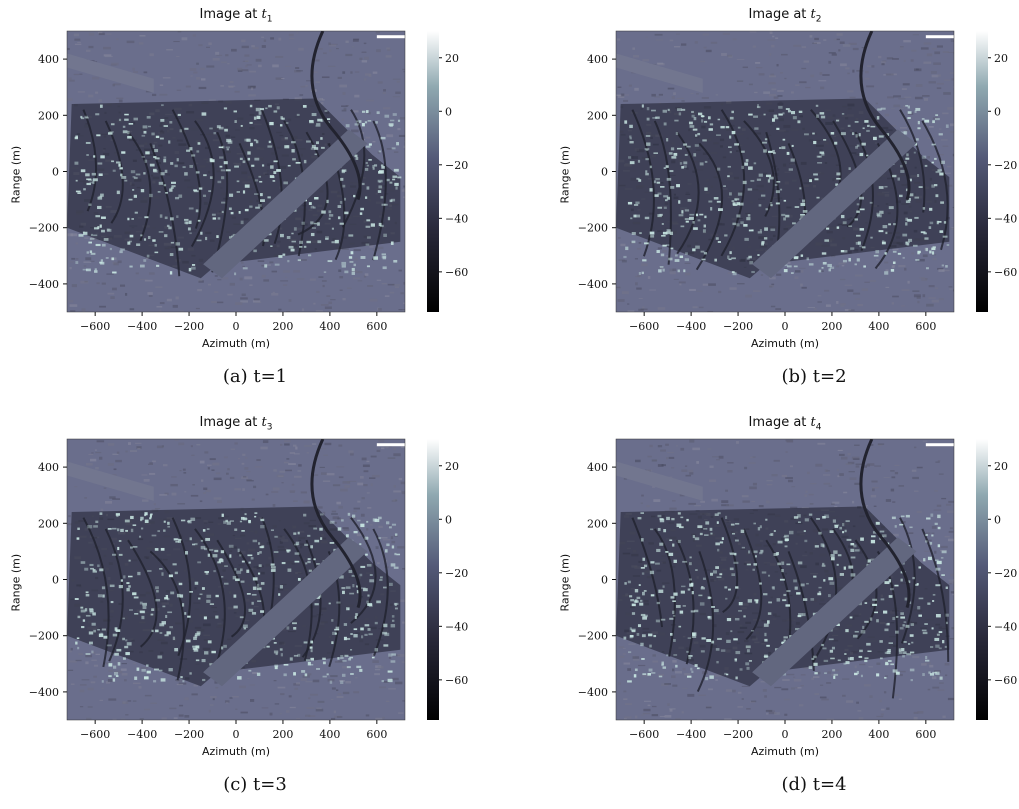 The height and width of the screenshot is (809, 1019). What do you see at coordinates (48, 59) in the screenshot?
I see `y-tick-label: 400` at bounding box center [48, 59].